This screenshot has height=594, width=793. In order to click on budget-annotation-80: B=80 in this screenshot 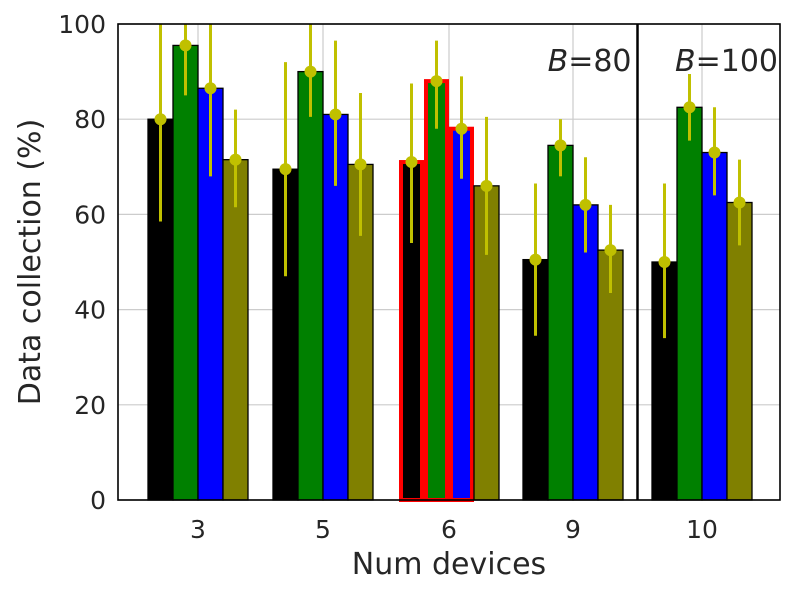, I will do `click(590, 61)`.